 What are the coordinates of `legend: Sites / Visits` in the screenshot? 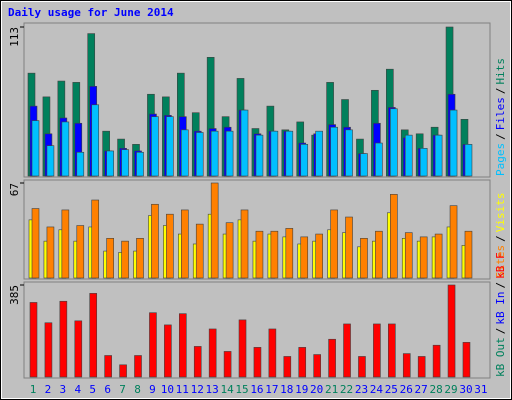 It's located at (500, 236).